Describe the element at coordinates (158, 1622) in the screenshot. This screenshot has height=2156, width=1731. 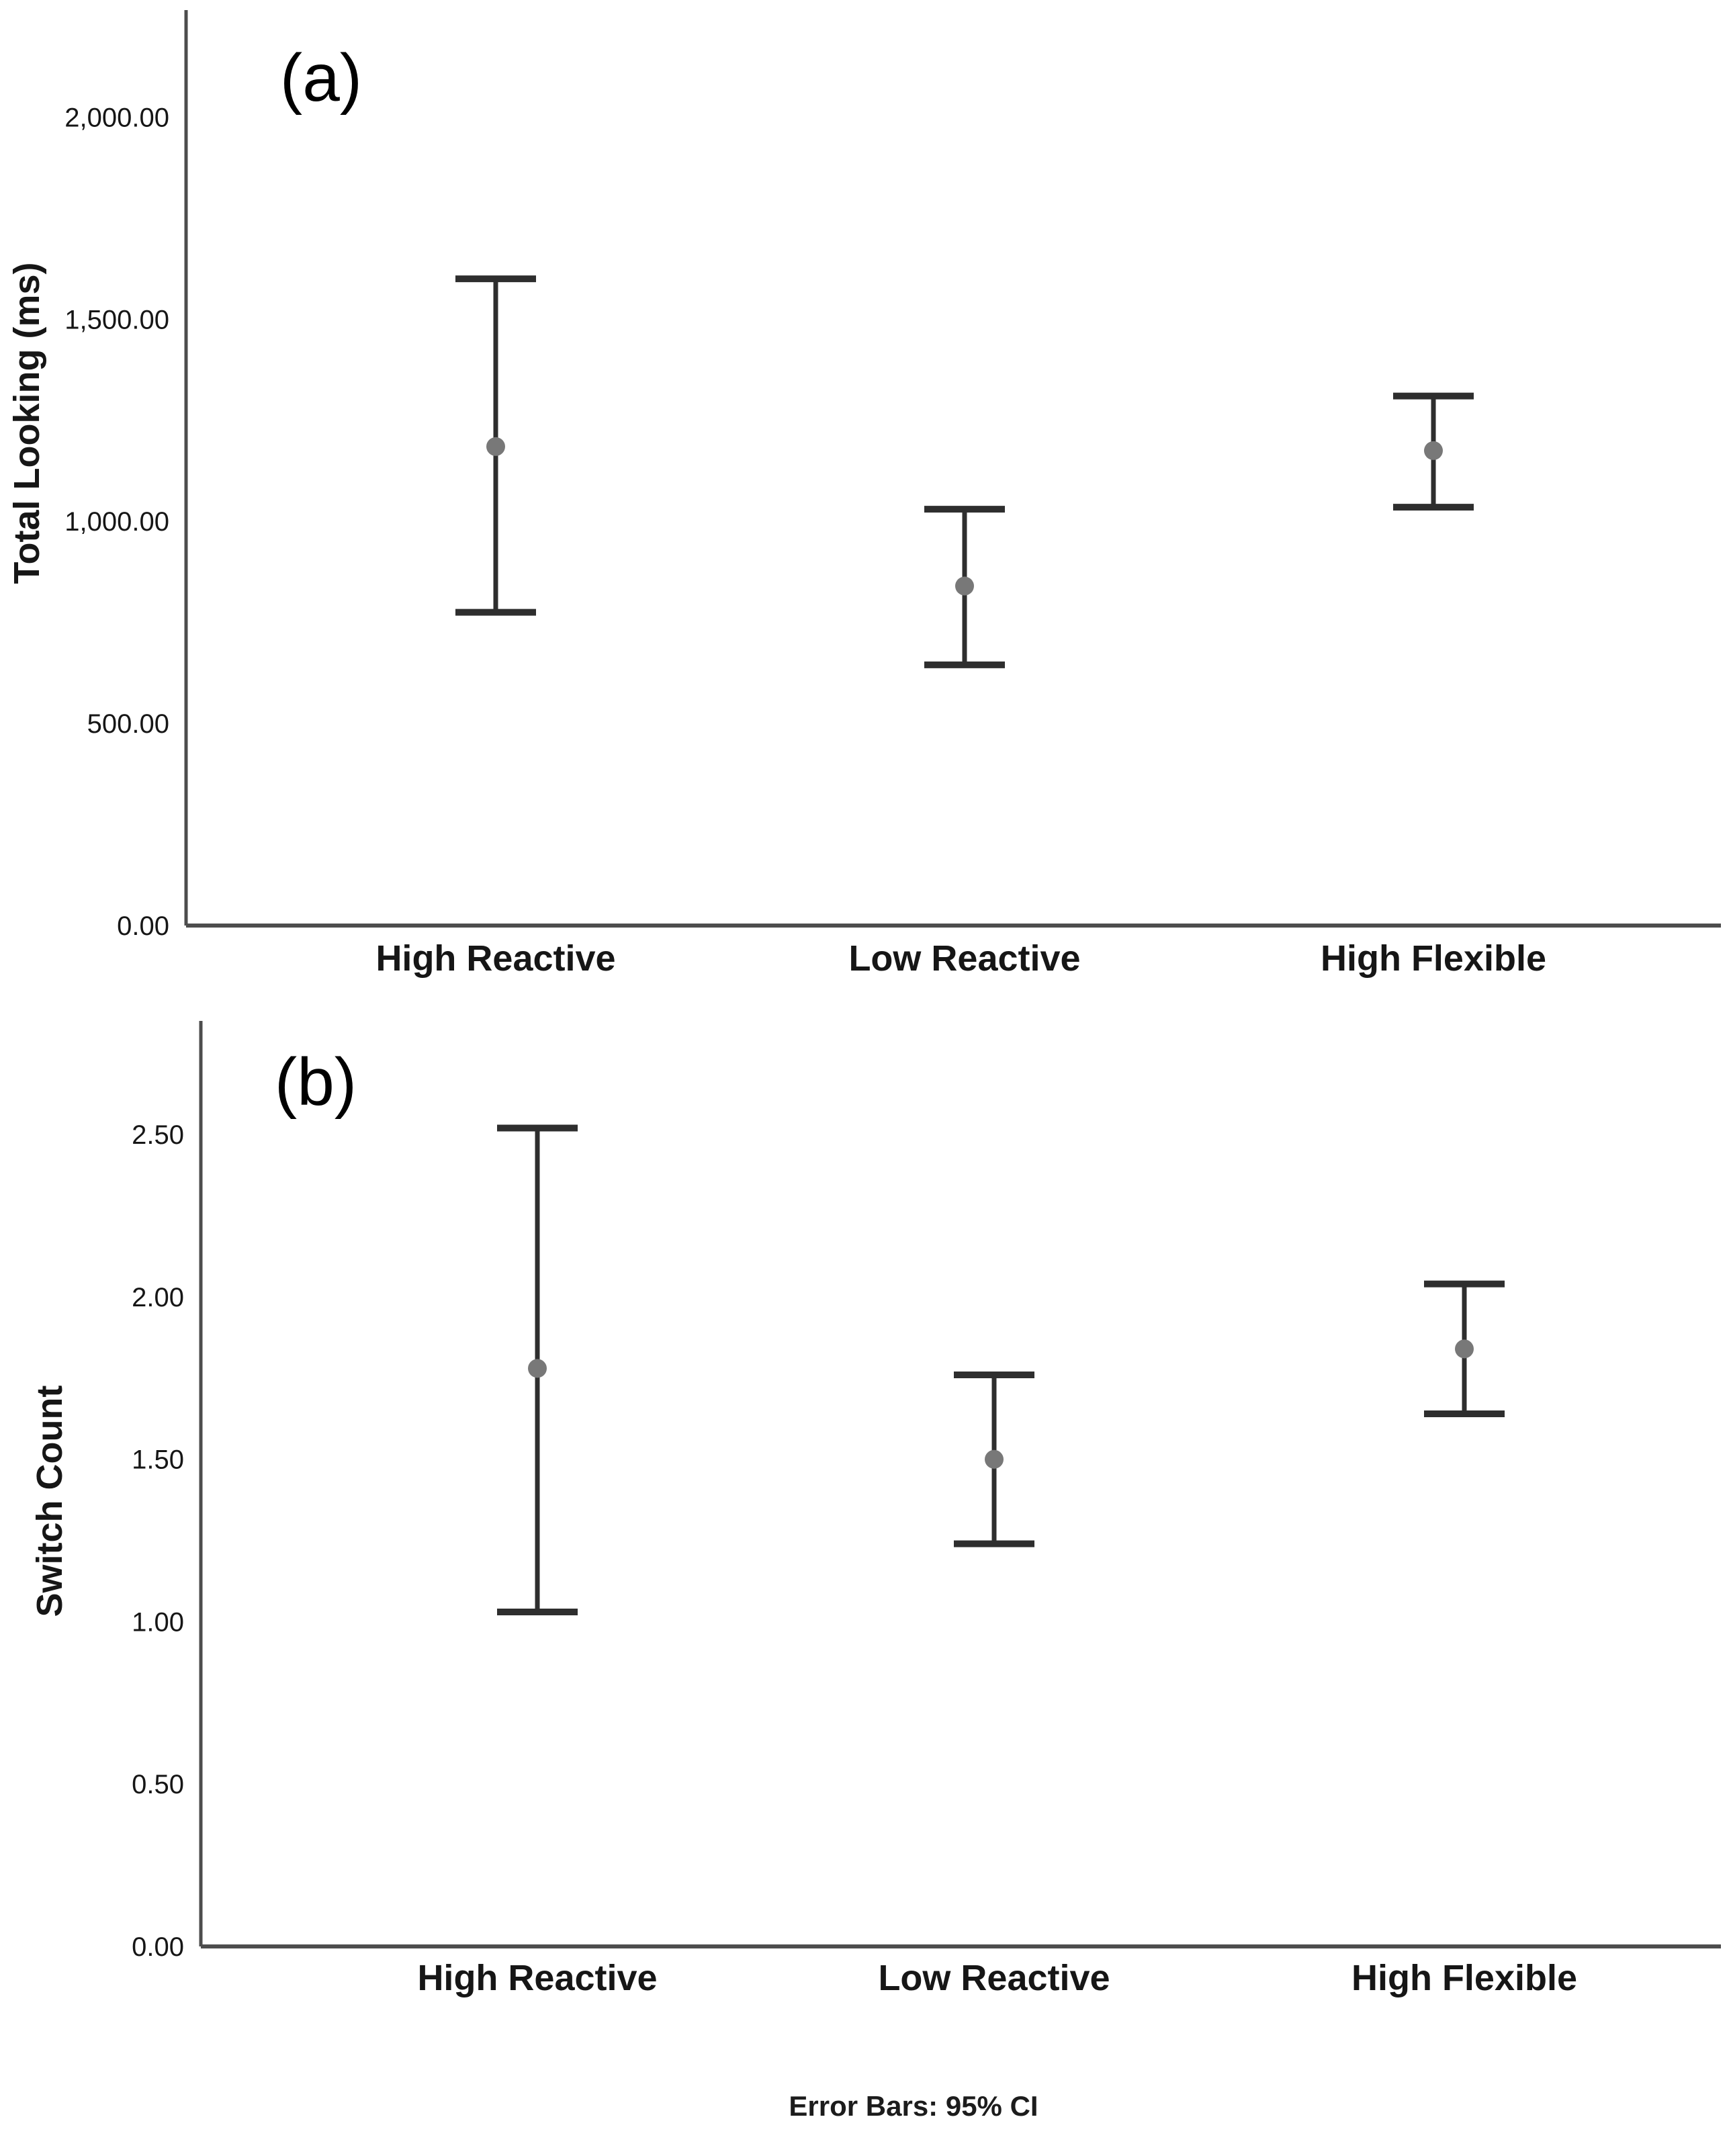
I see `y-tick-label: 1.00` at that location.